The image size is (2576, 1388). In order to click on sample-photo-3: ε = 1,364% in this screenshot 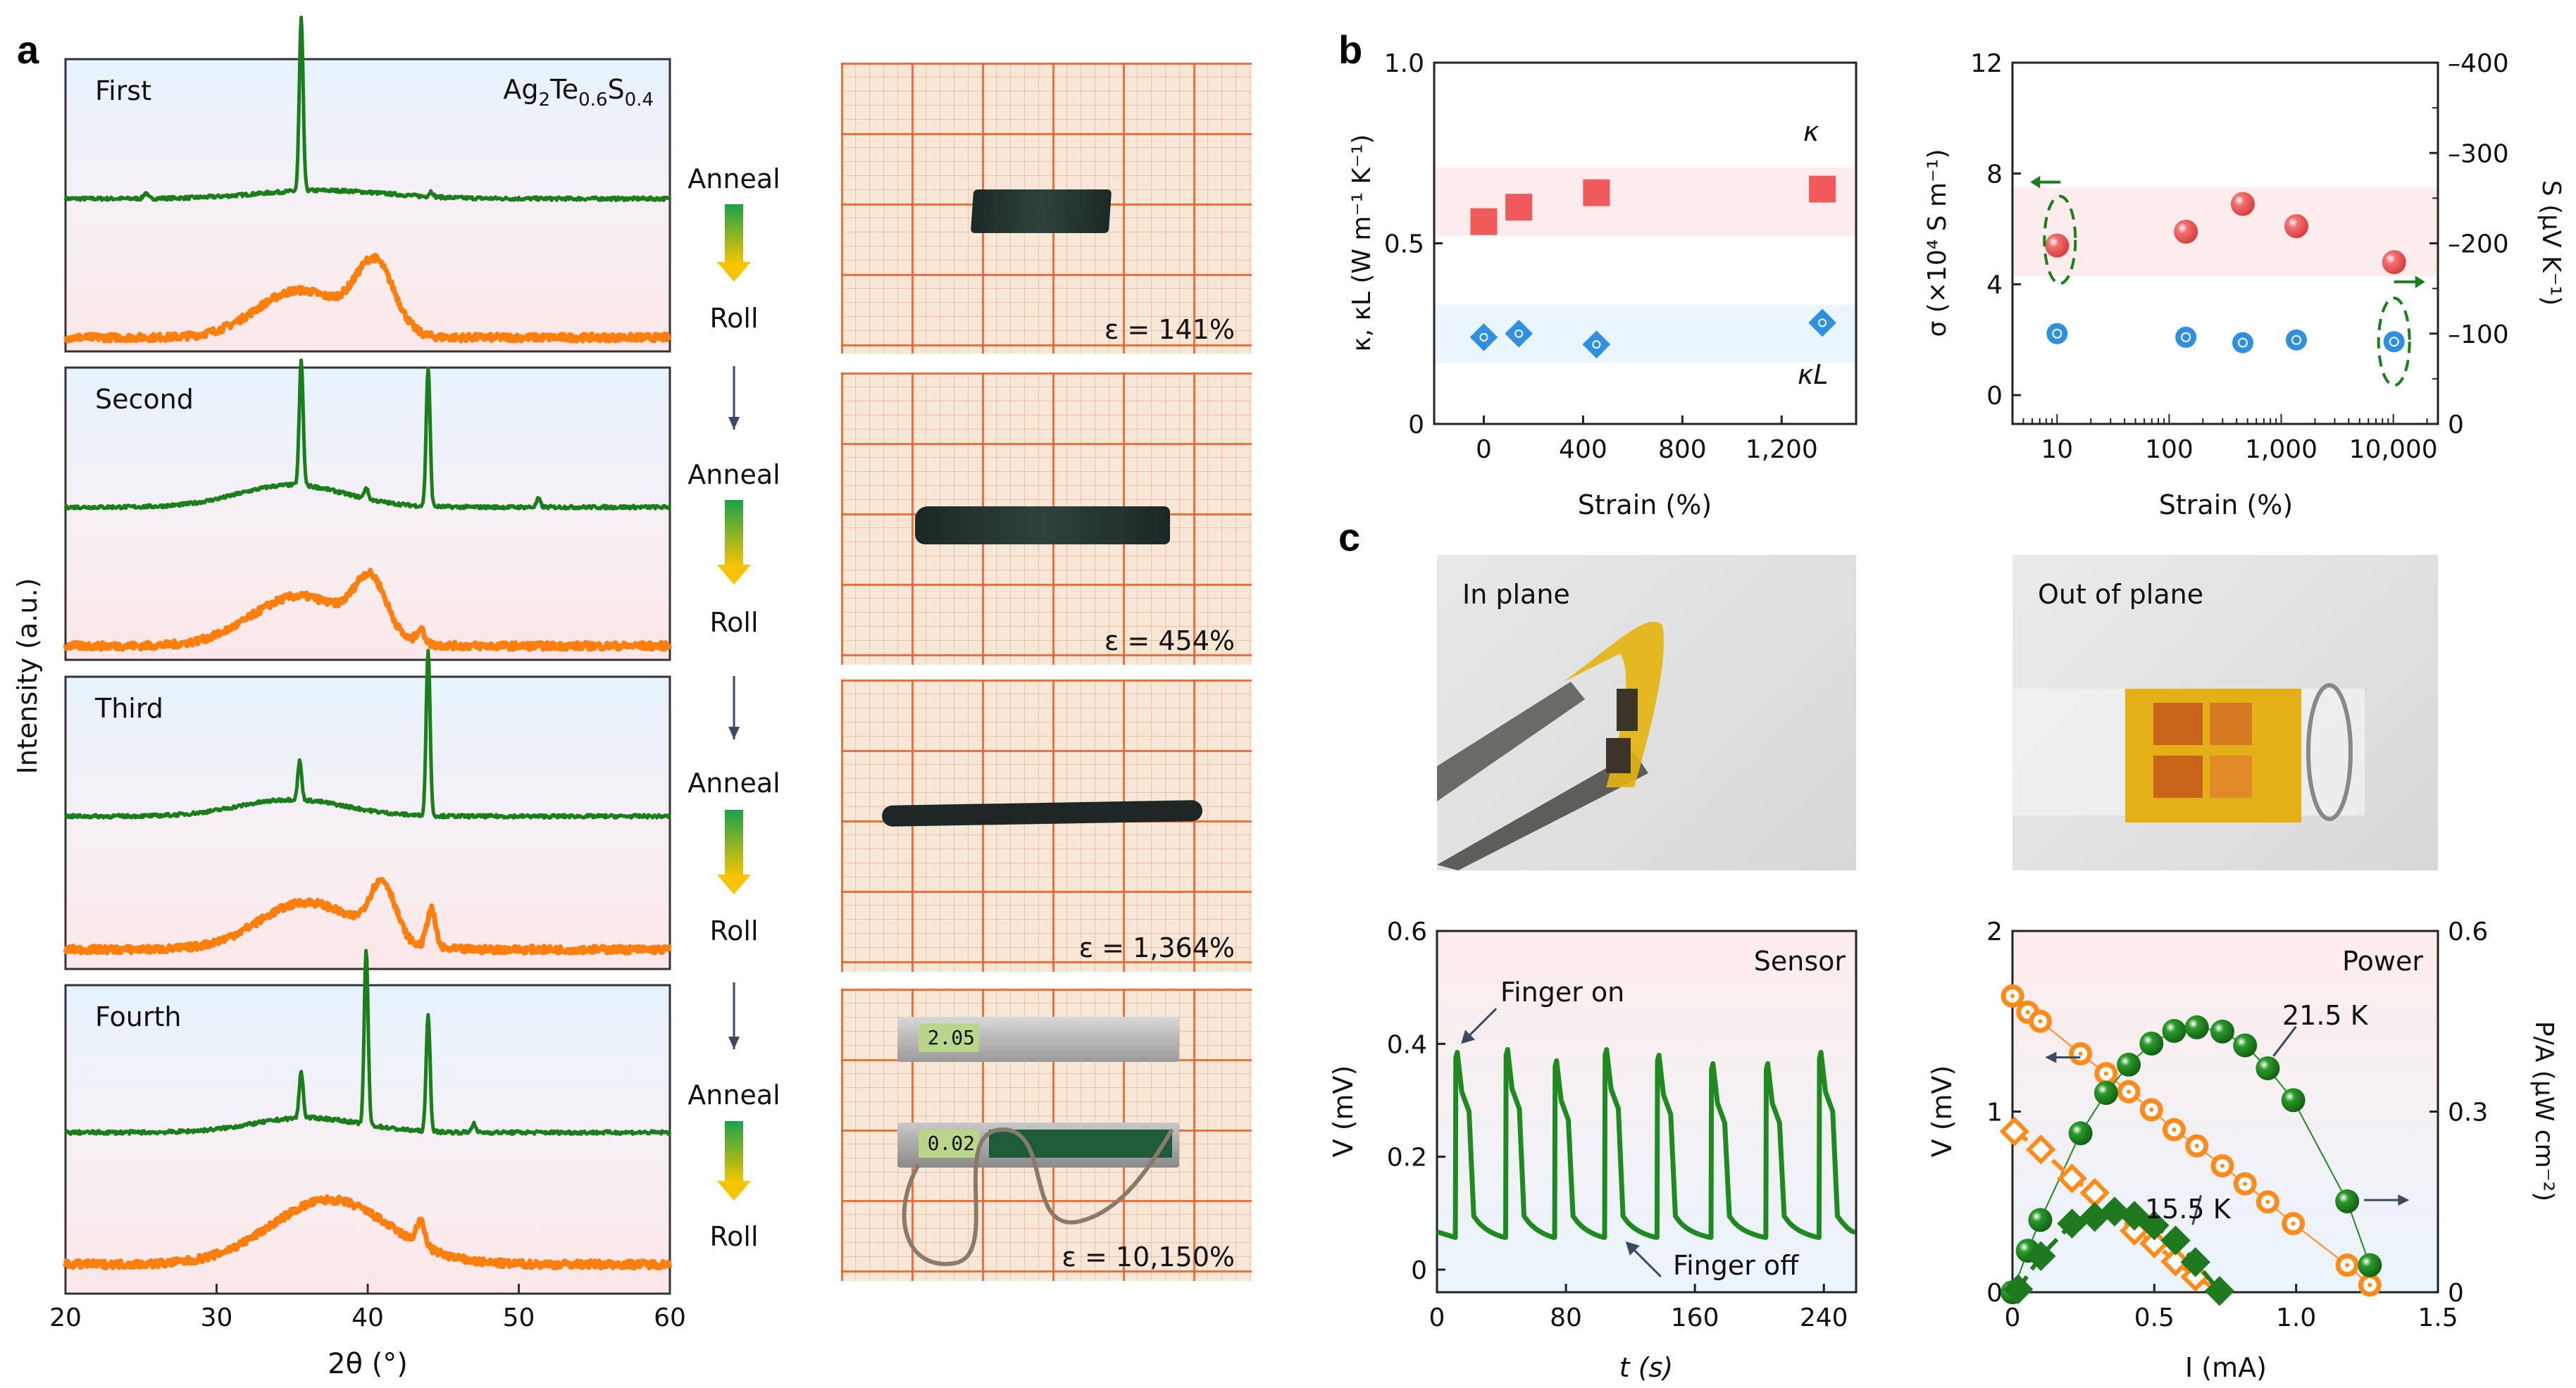, I will do `click(1046, 826)`.